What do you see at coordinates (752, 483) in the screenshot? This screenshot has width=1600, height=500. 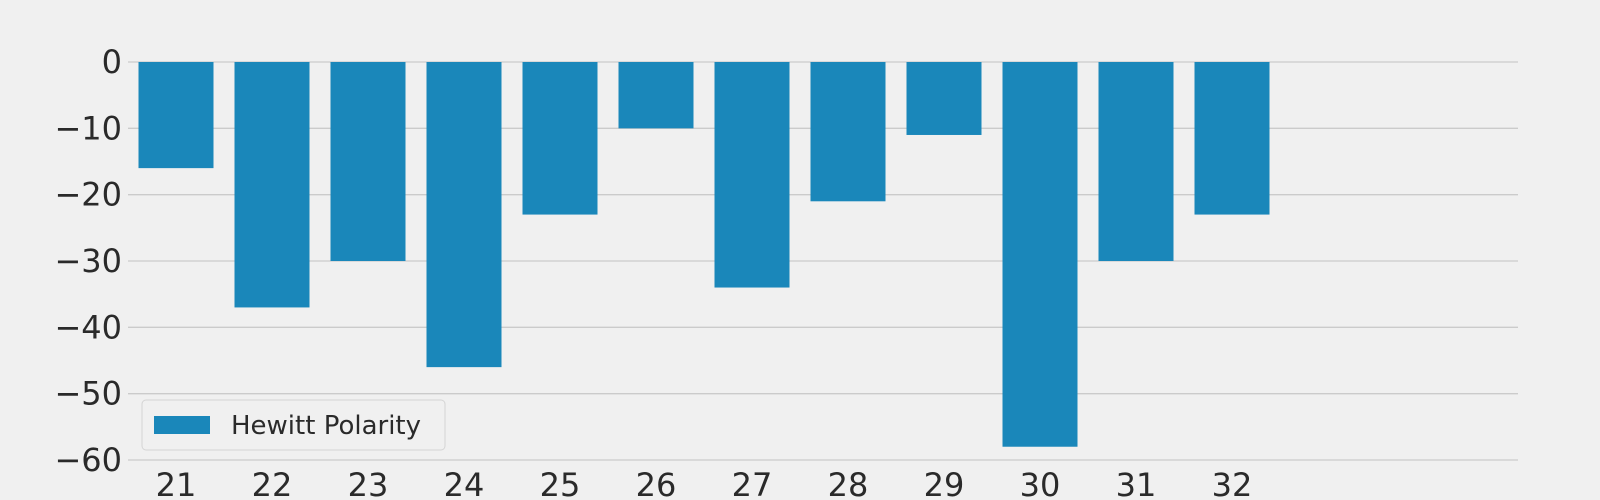 I see `x-tick-label: 27` at bounding box center [752, 483].